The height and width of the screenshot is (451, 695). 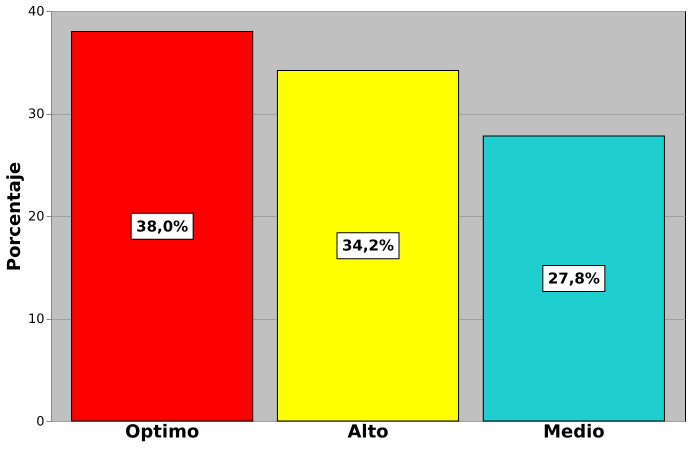 I want to click on data-label: 34,2%, so click(x=368, y=245).